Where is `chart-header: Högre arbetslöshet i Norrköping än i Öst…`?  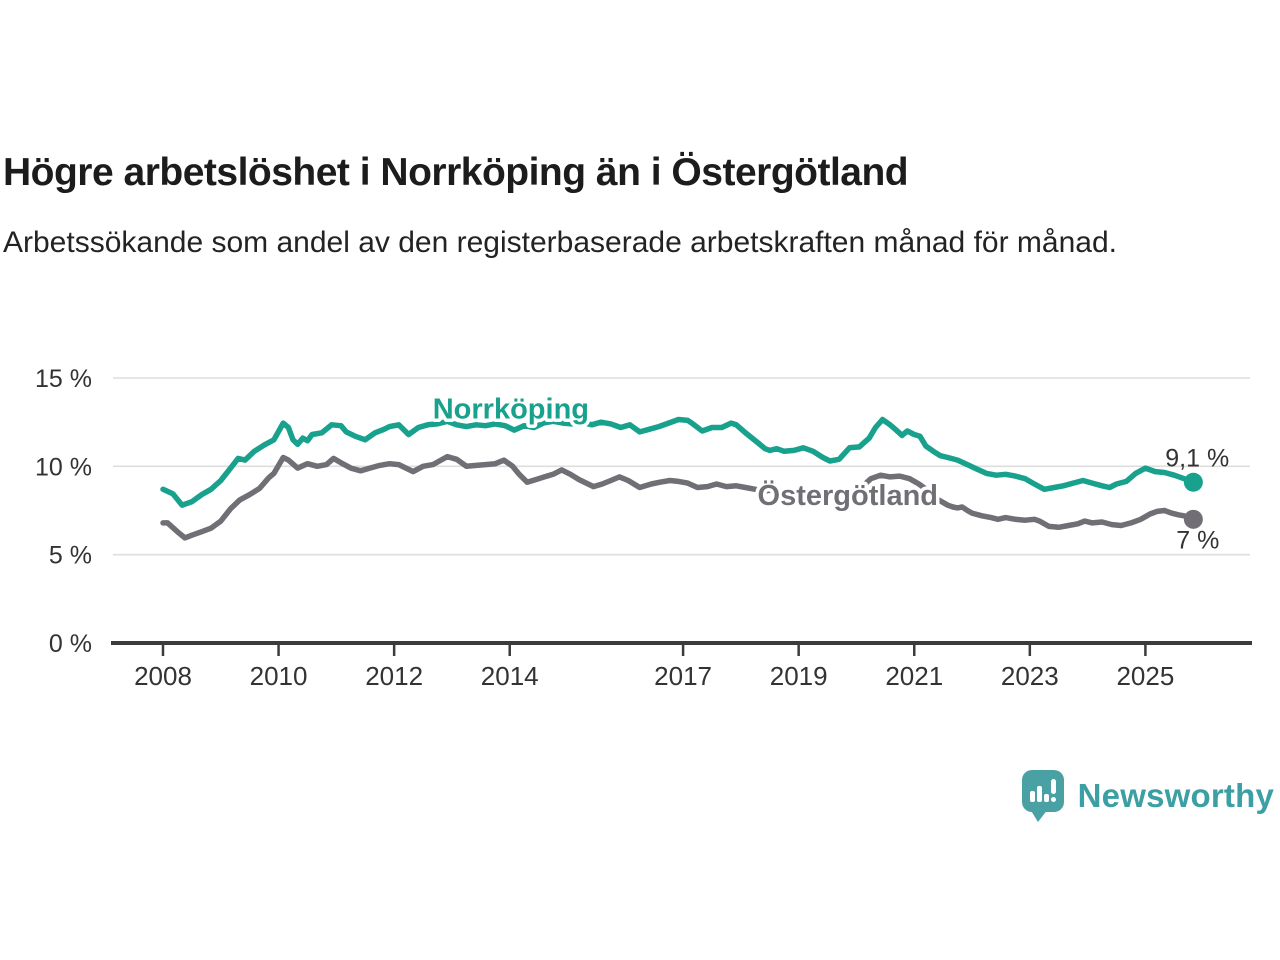
chart-header: Högre arbetslöshet i Norrköping än i Öst… is located at coordinates (638, 207).